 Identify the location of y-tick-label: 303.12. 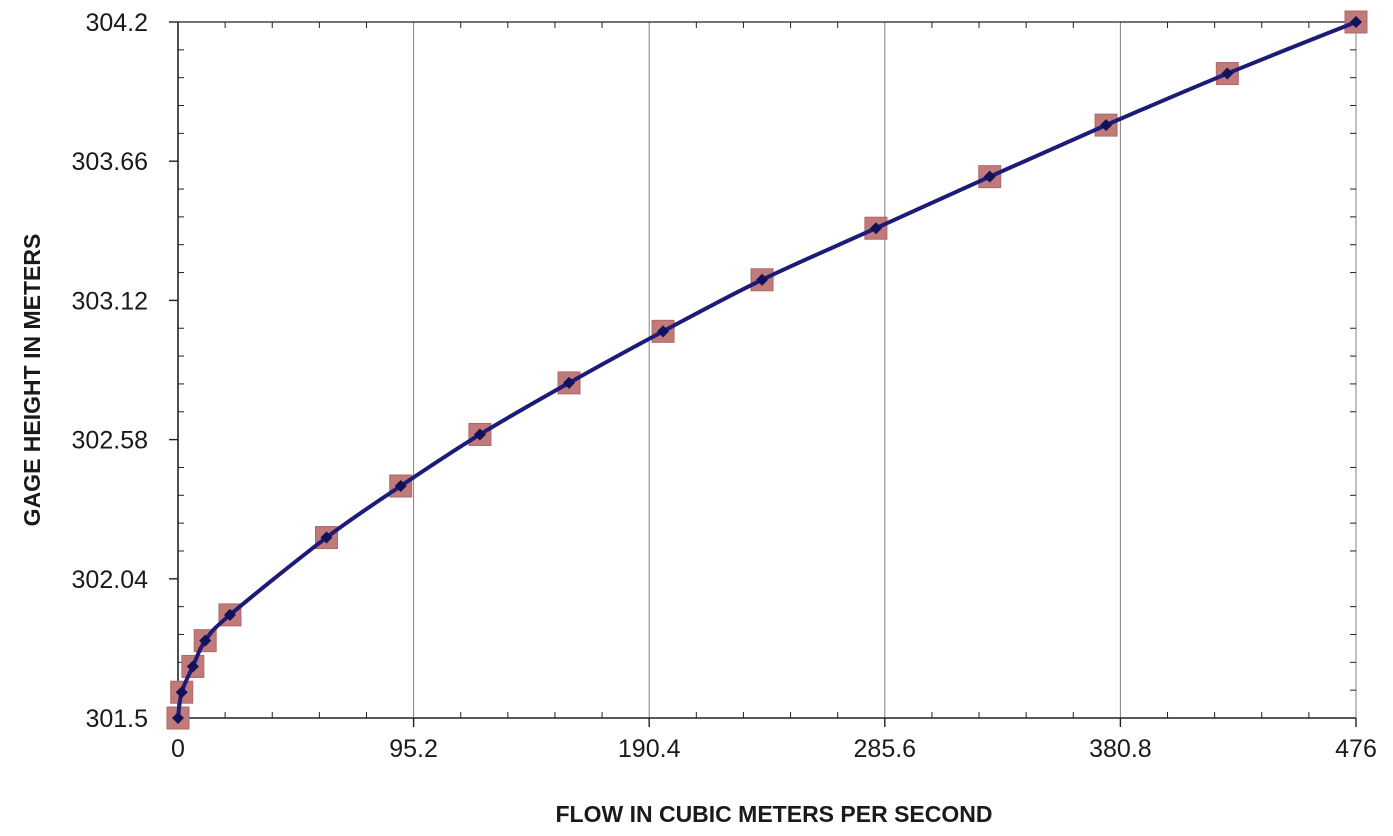
(110, 301).